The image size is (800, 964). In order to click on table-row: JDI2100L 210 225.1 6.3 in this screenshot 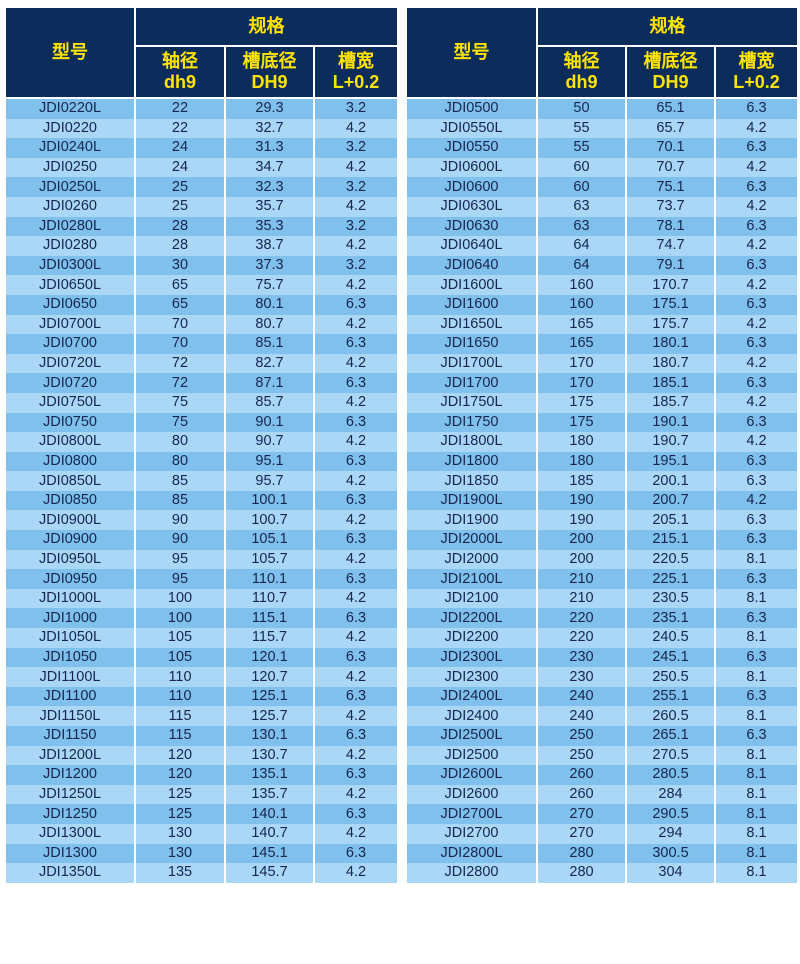, I will do `click(602, 579)`.